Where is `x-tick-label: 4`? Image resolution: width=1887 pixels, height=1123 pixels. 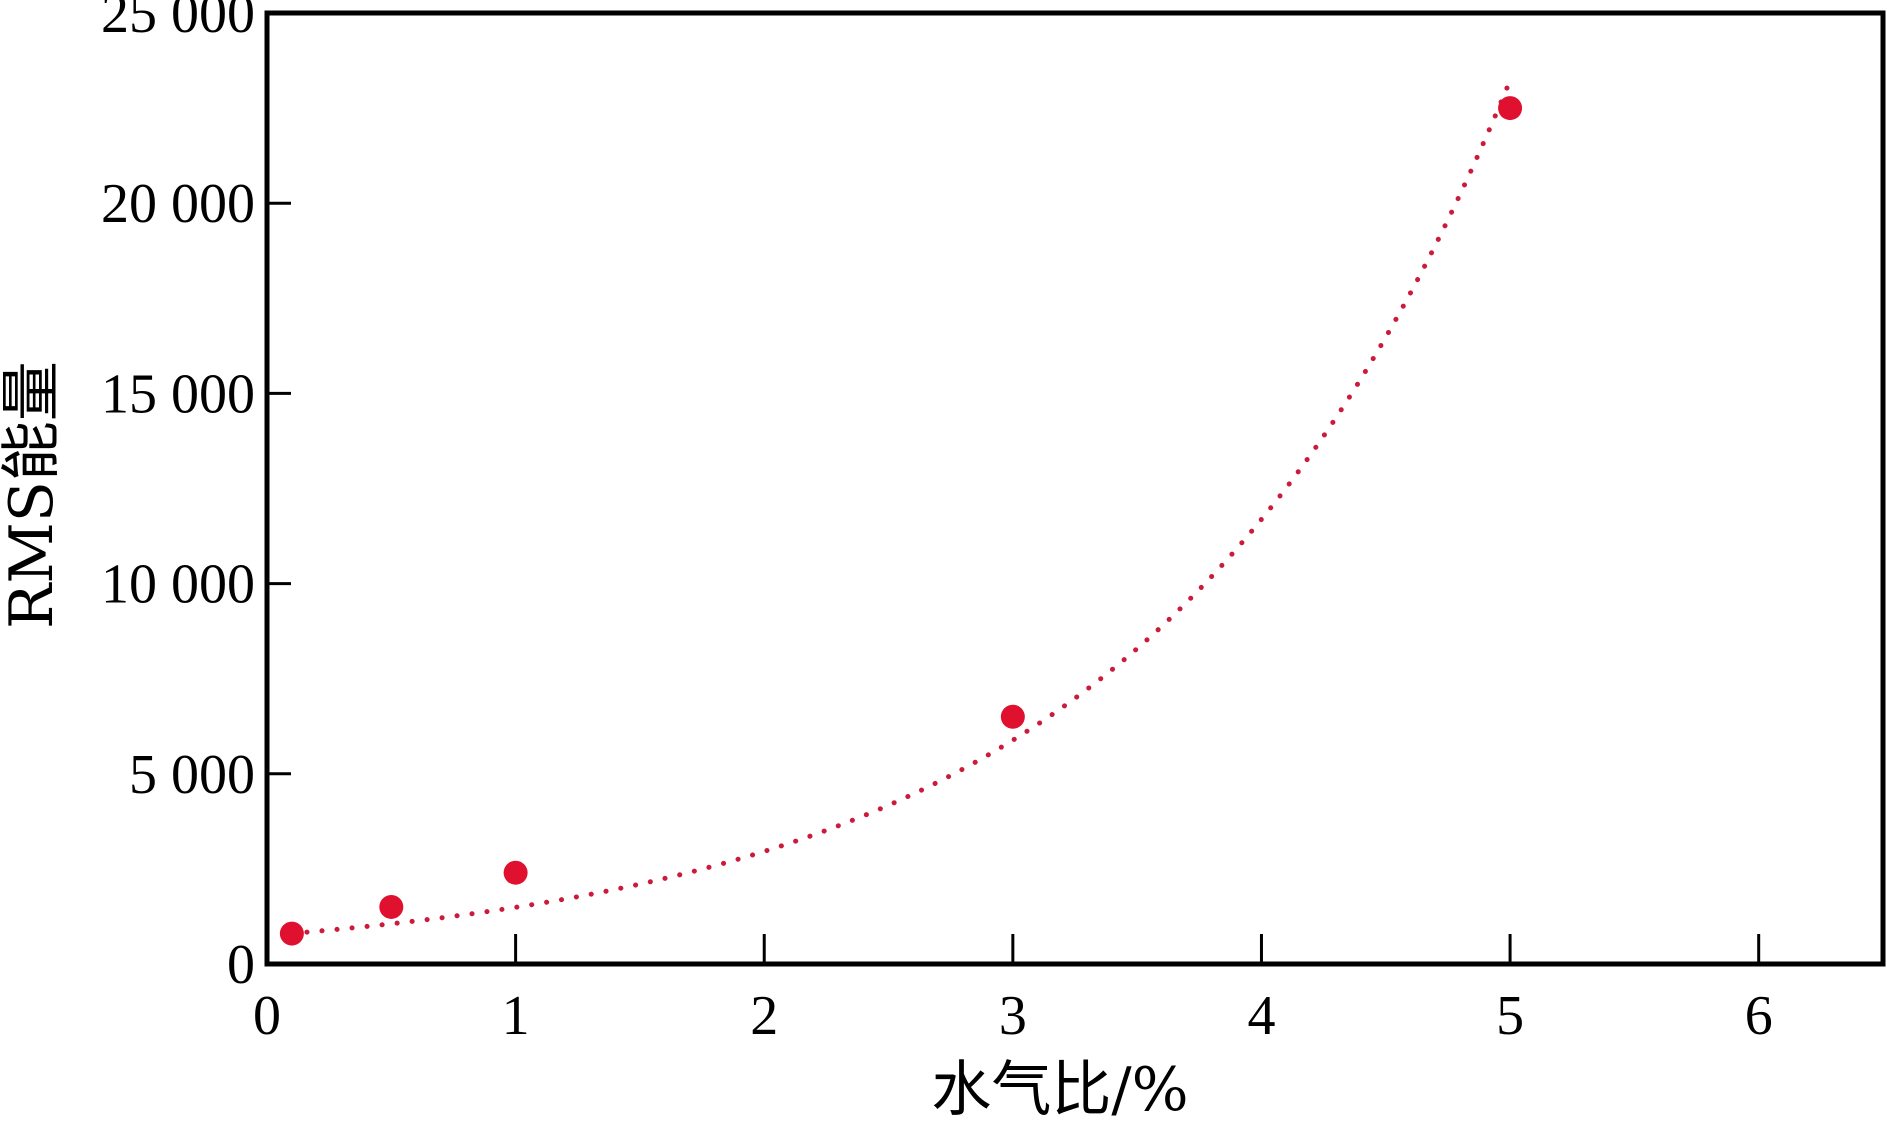 x-tick-label: 4 is located at coordinates (1261, 1016).